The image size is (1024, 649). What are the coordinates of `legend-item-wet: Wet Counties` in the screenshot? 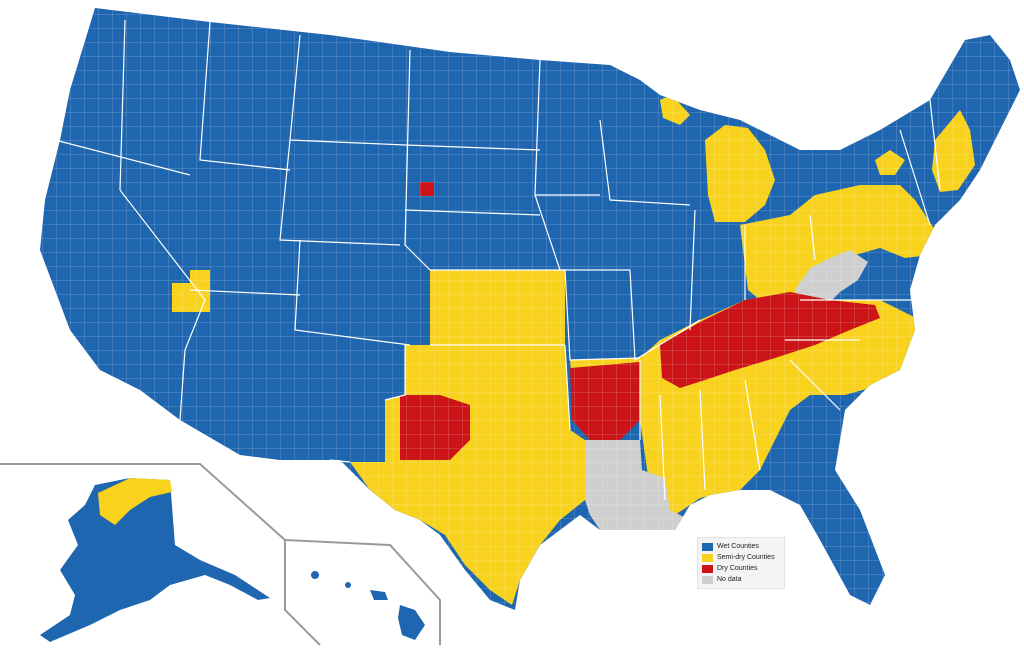 It's located at (741, 546).